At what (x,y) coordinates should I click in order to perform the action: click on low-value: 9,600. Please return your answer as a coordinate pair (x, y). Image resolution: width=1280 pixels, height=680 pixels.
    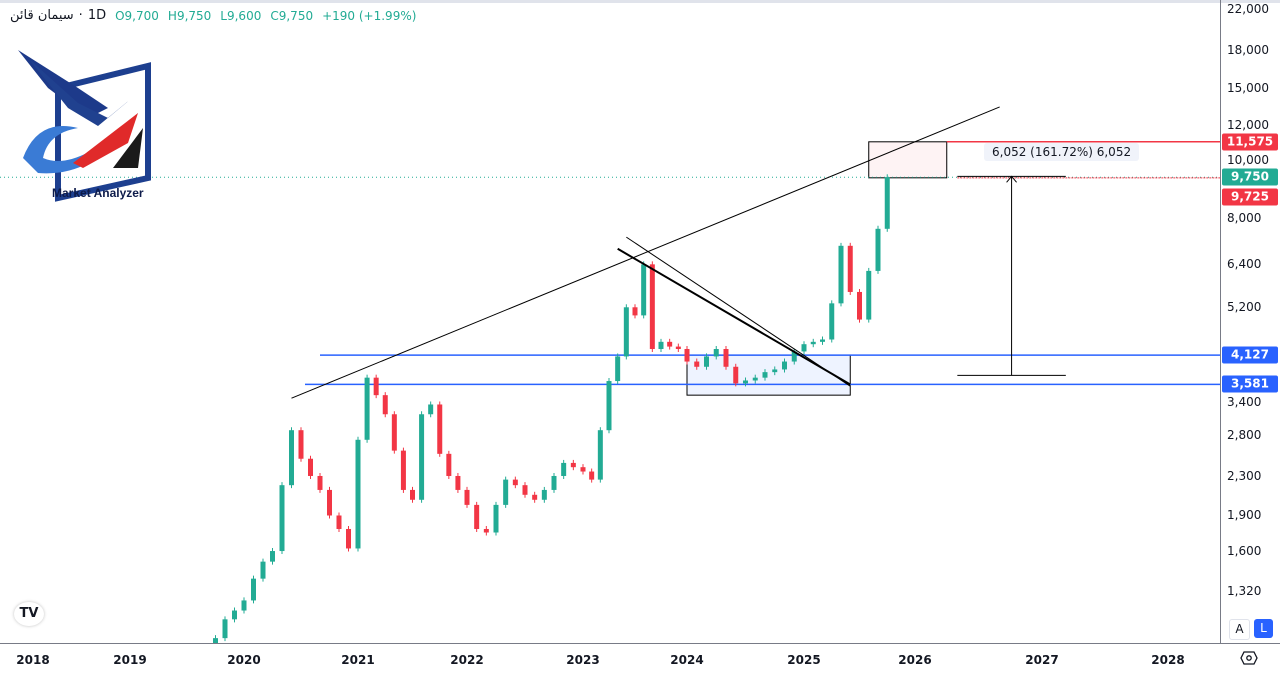
    Looking at the image, I should click on (244, 15).